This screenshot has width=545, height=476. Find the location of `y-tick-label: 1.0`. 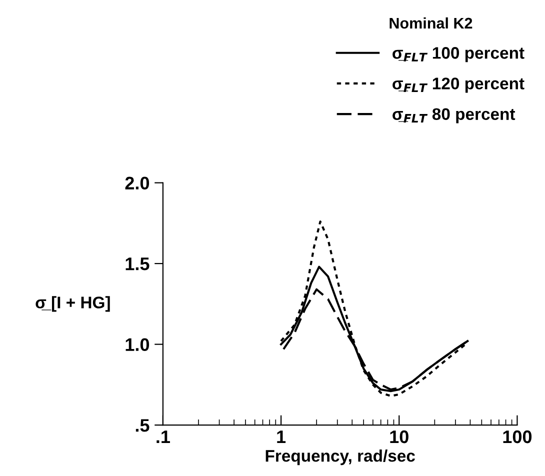

y-tick-label: 1.0 is located at coordinates (138, 345).